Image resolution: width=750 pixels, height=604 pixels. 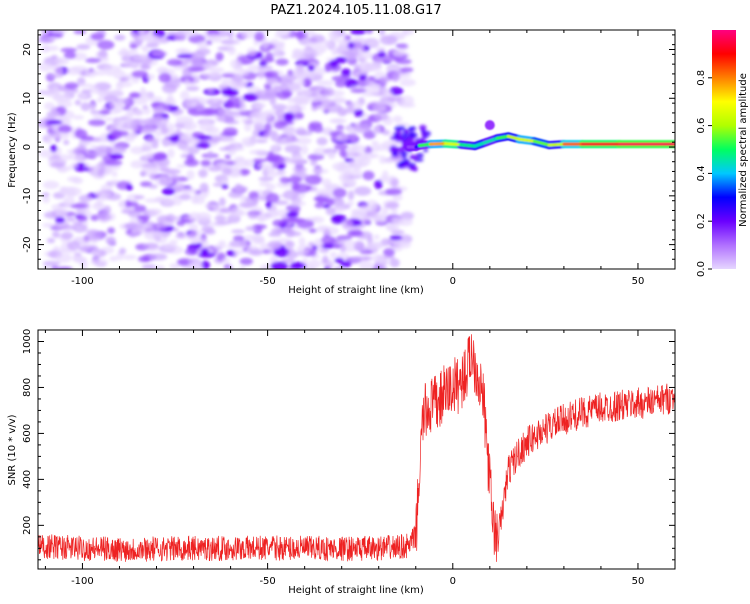 I want to click on x-tick-label: -50, so click(x=267, y=281).